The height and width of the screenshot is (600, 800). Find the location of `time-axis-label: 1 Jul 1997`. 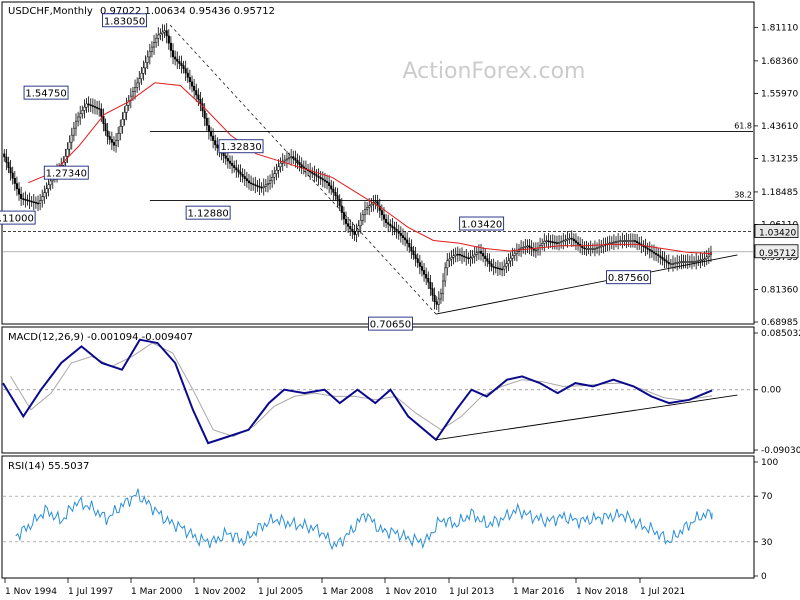

time-axis-label: 1 Jul 1997 is located at coordinates (90, 592).